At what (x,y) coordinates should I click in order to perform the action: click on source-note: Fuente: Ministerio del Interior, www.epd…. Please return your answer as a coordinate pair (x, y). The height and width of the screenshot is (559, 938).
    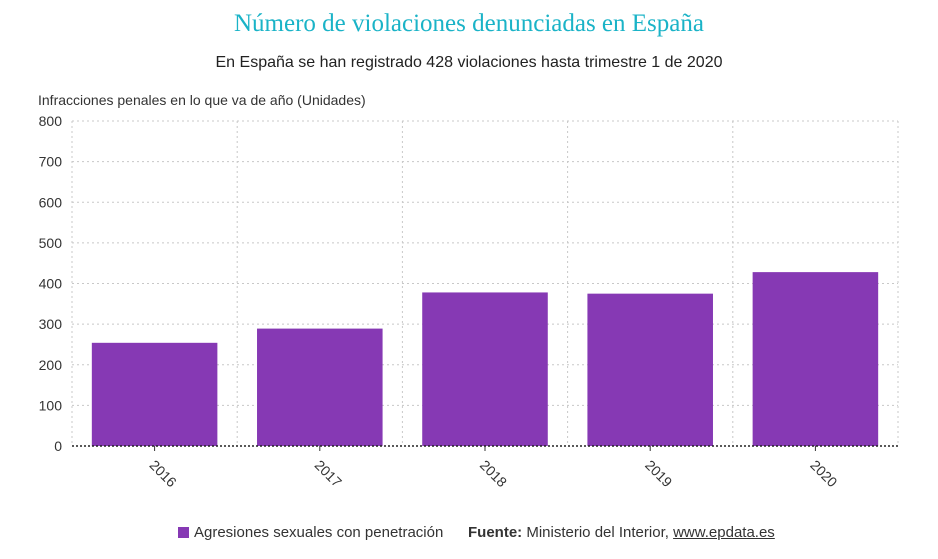
    Looking at the image, I should click on (621, 532).